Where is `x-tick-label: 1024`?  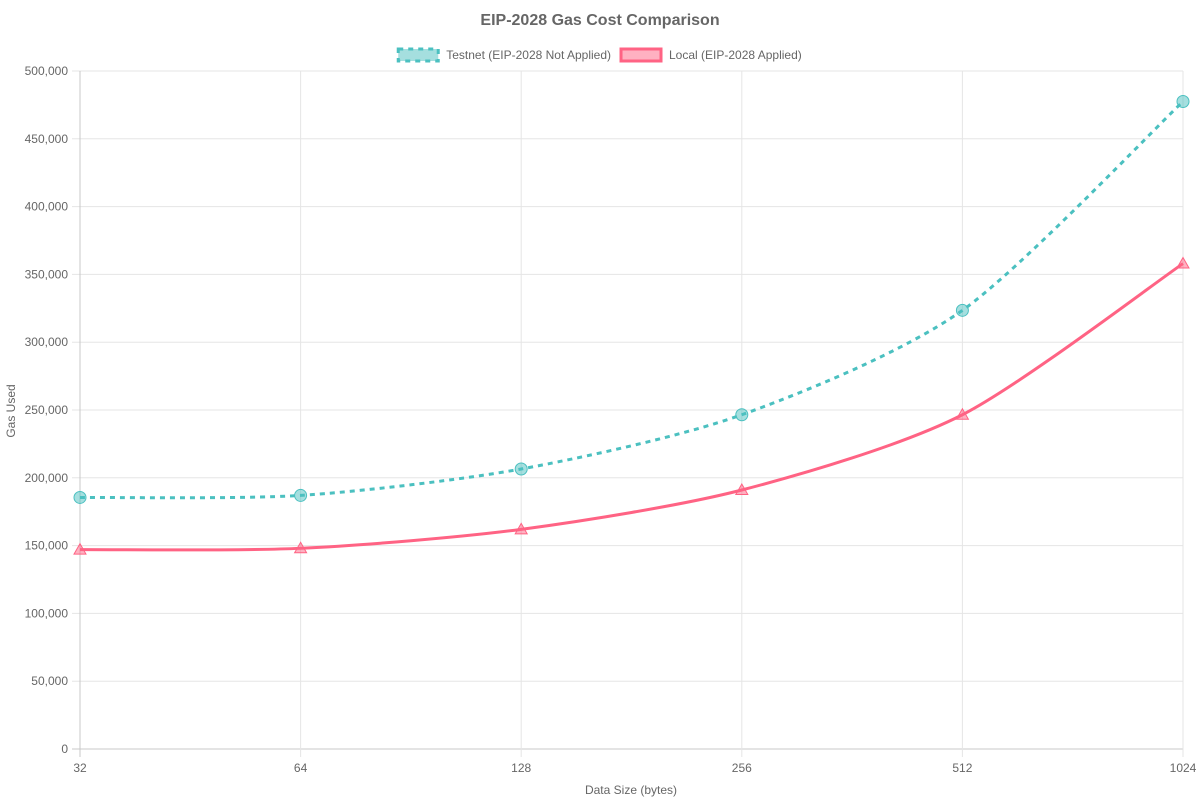
x-tick-label: 1024 is located at coordinates (1183, 768).